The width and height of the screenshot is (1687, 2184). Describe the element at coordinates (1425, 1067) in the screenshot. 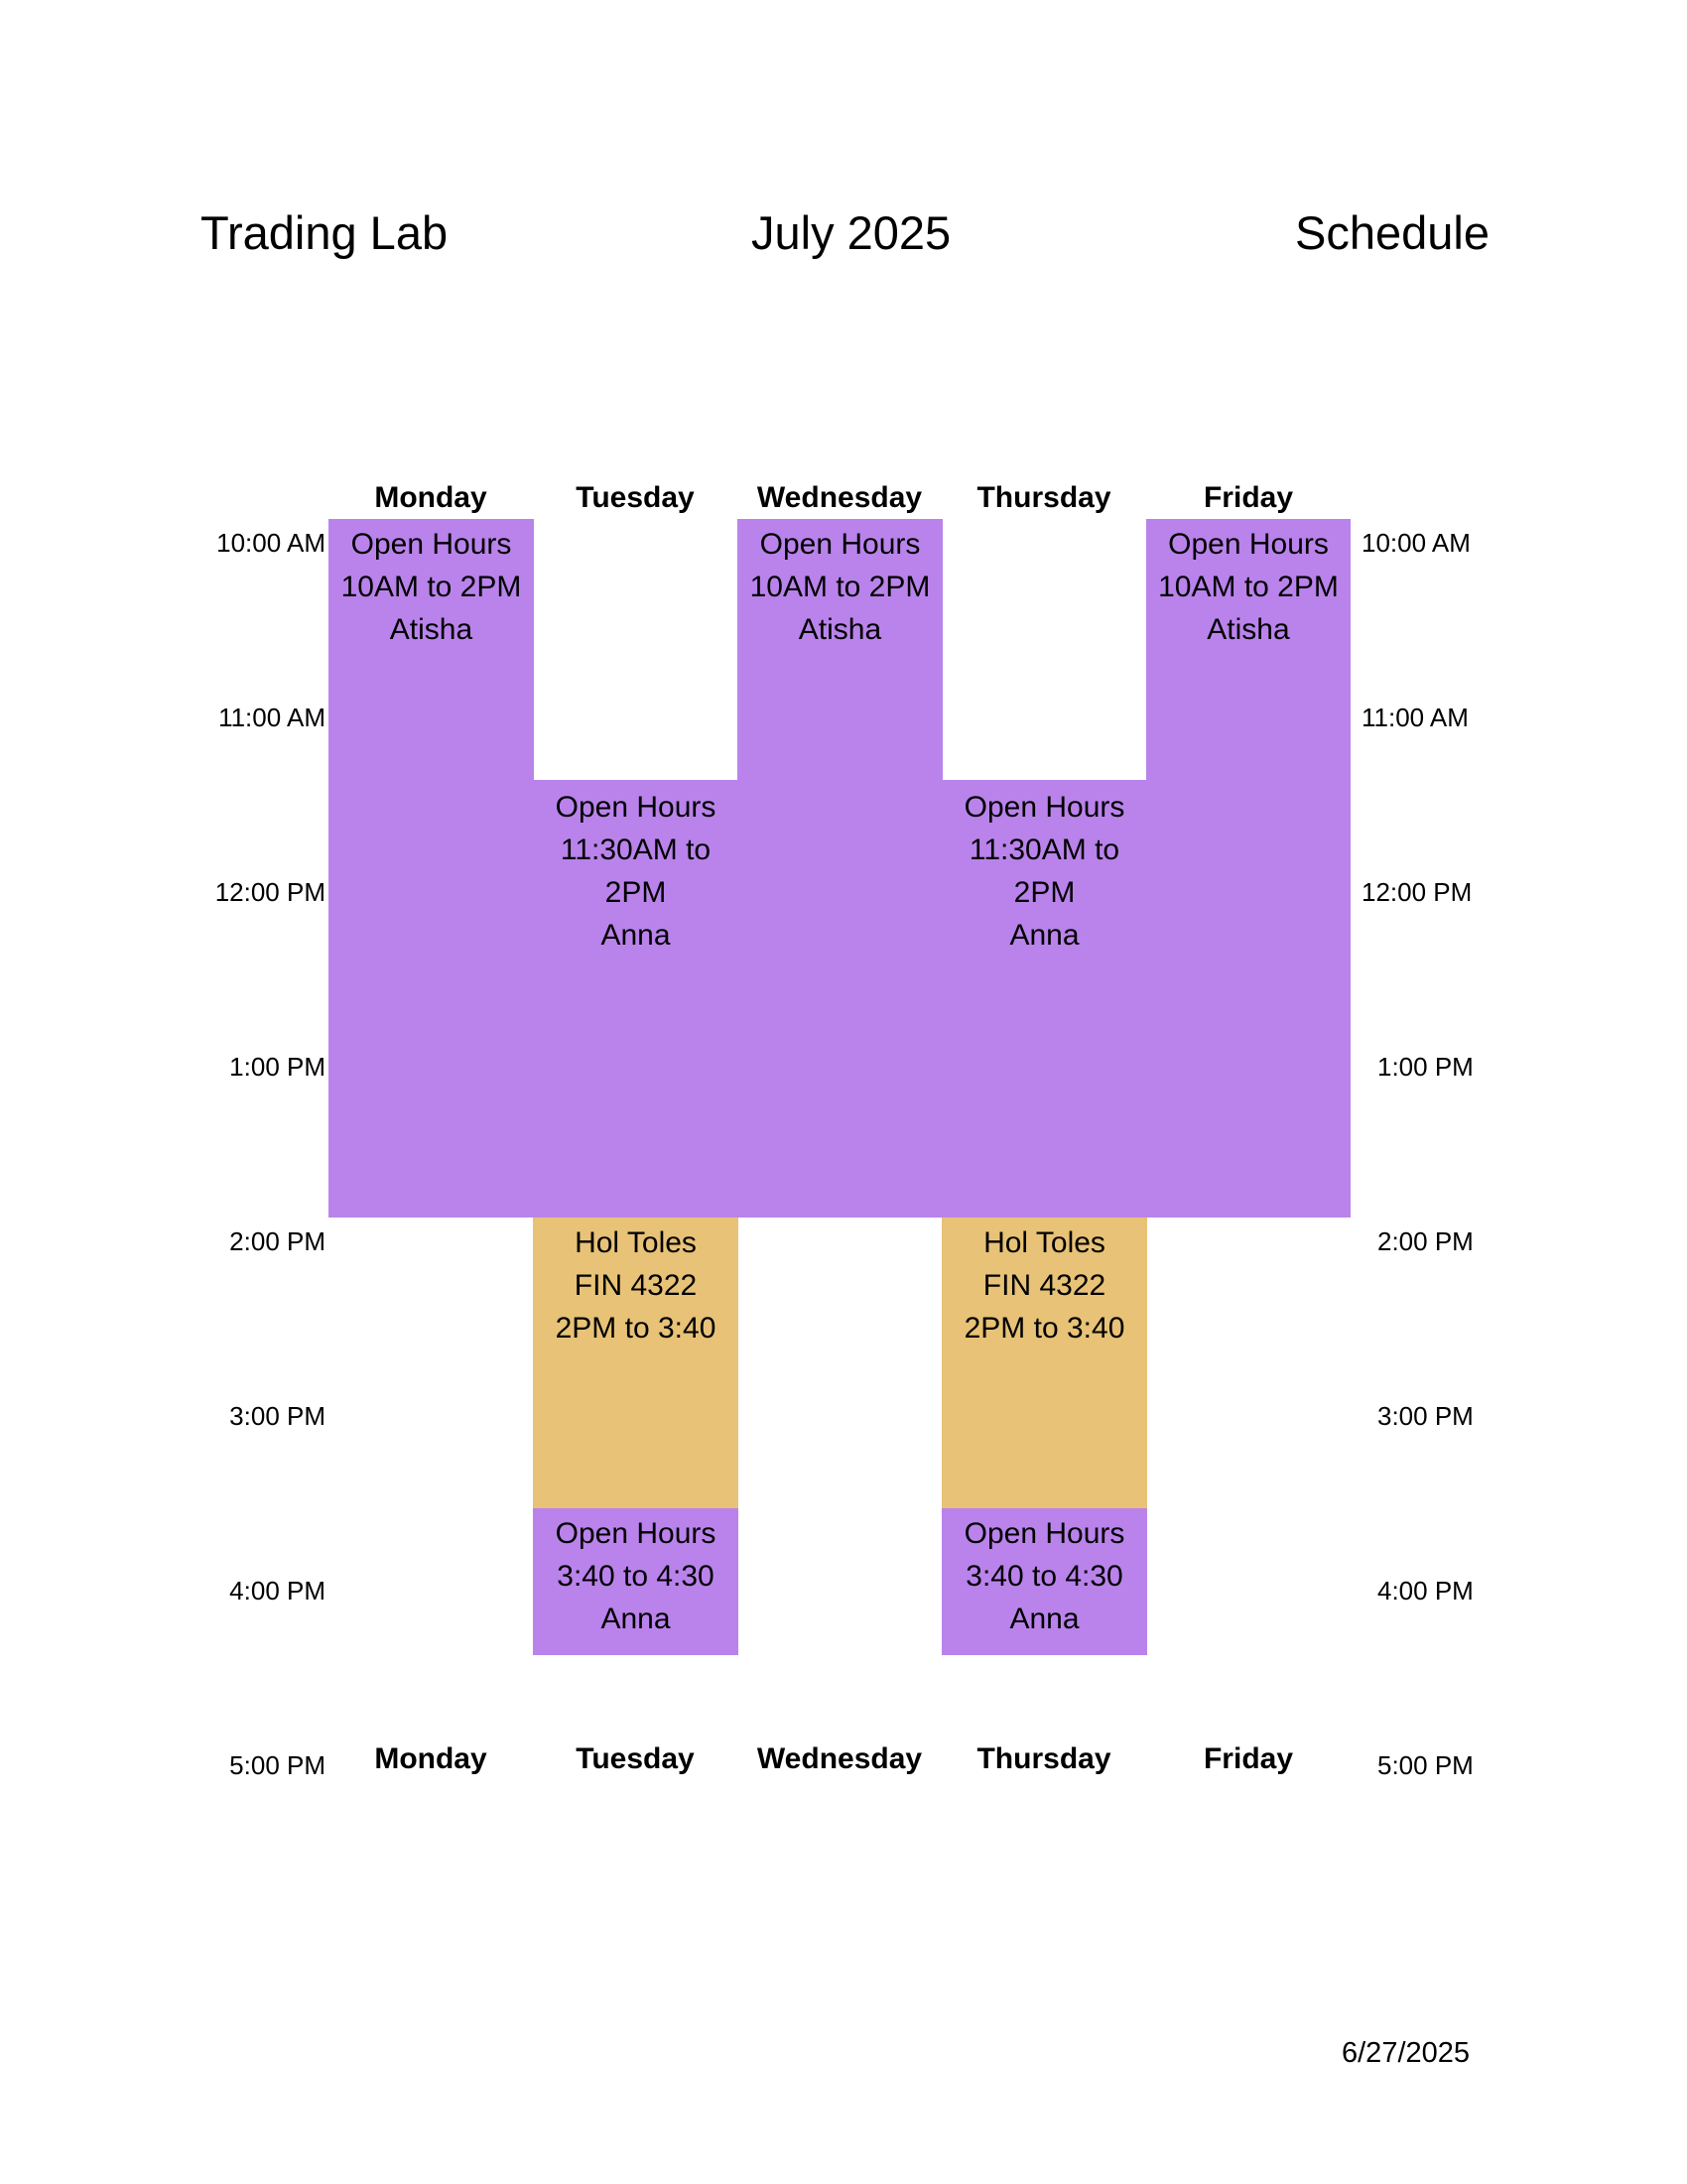

I see `time-label-right: 1:00 PM` at that location.